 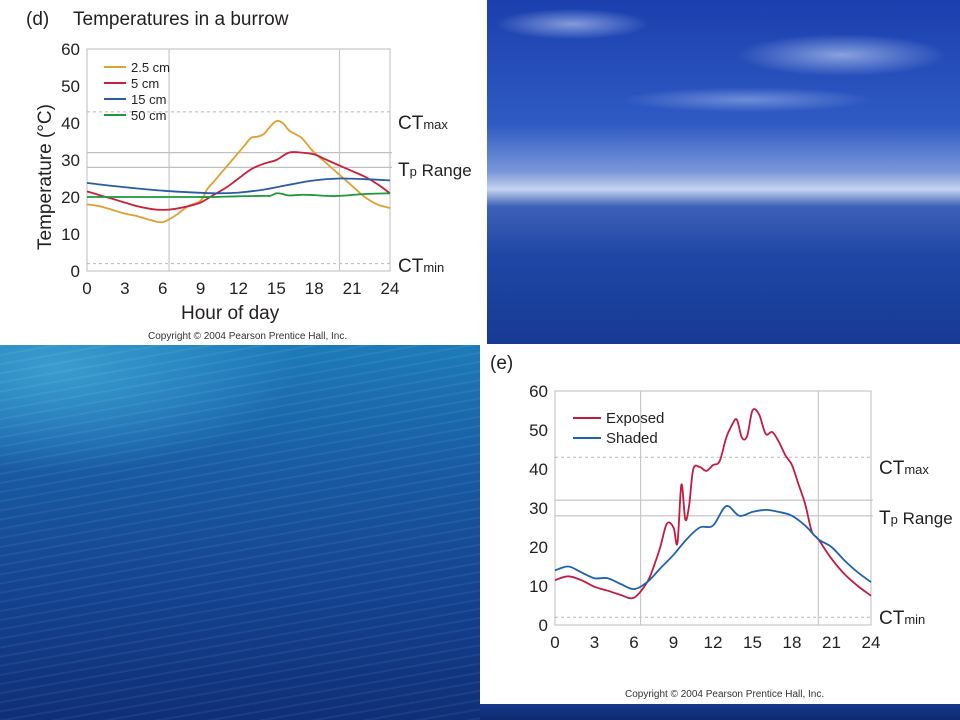 What do you see at coordinates (230, 313) in the screenshot?
I see `chart-d-xlabel: Hour of day` at bounding box center [230, 313].